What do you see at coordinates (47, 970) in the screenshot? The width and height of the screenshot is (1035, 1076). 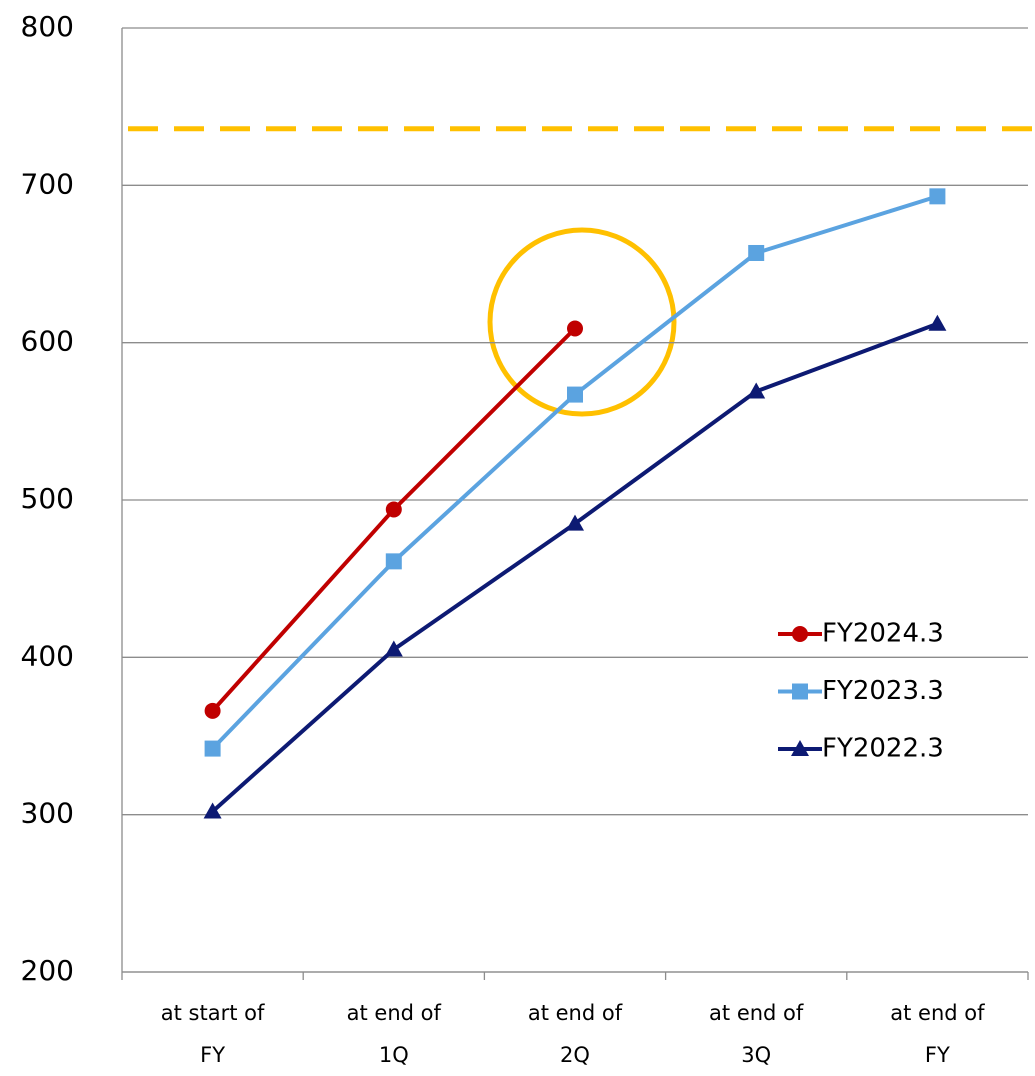 I see `y-tick-label: 200` at bounding box center [47, 970].